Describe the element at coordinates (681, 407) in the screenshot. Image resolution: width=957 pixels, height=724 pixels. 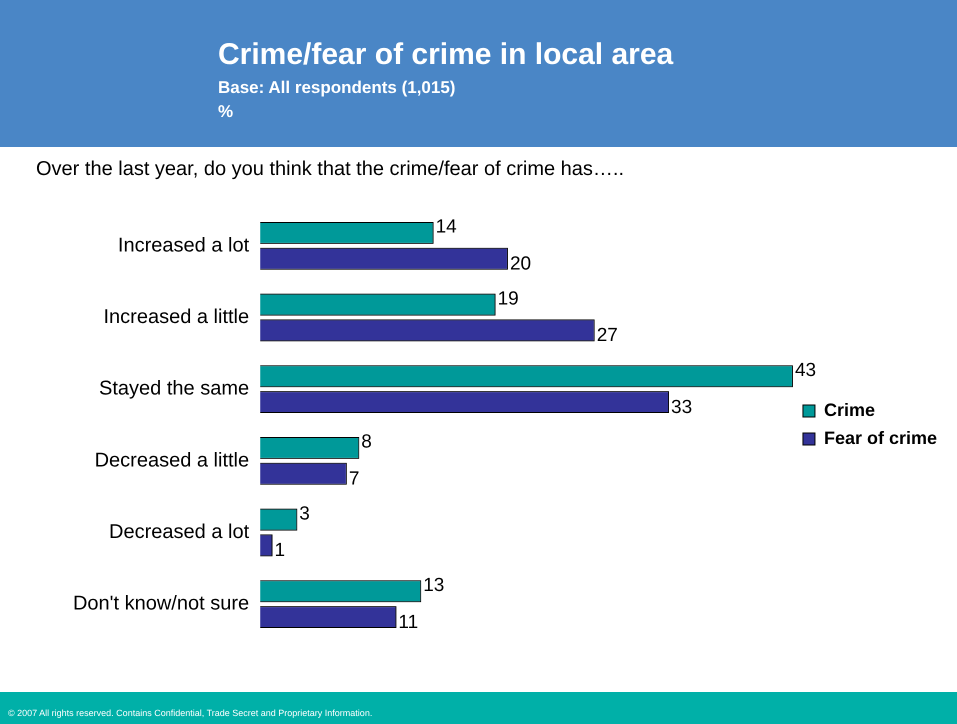
I see `data-label: 33` at that location.